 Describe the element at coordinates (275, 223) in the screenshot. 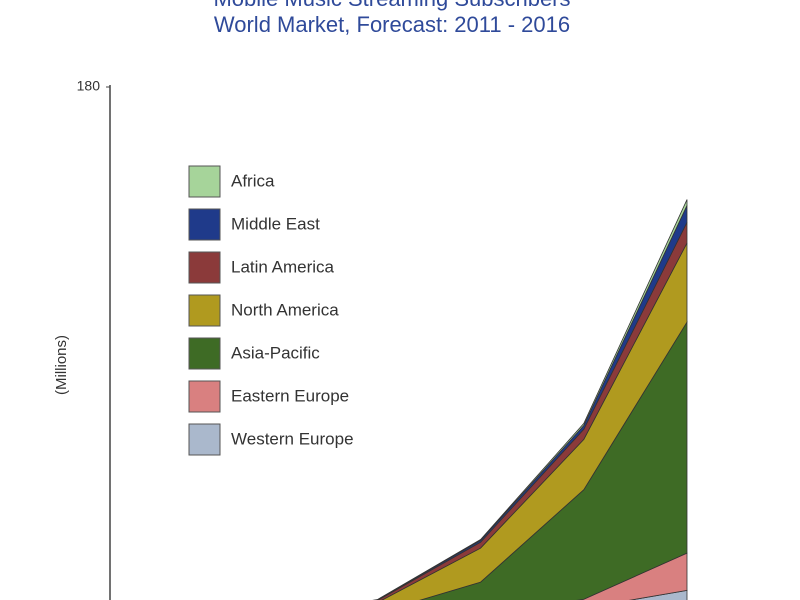

I see `legend-label: Middle East` at that location.